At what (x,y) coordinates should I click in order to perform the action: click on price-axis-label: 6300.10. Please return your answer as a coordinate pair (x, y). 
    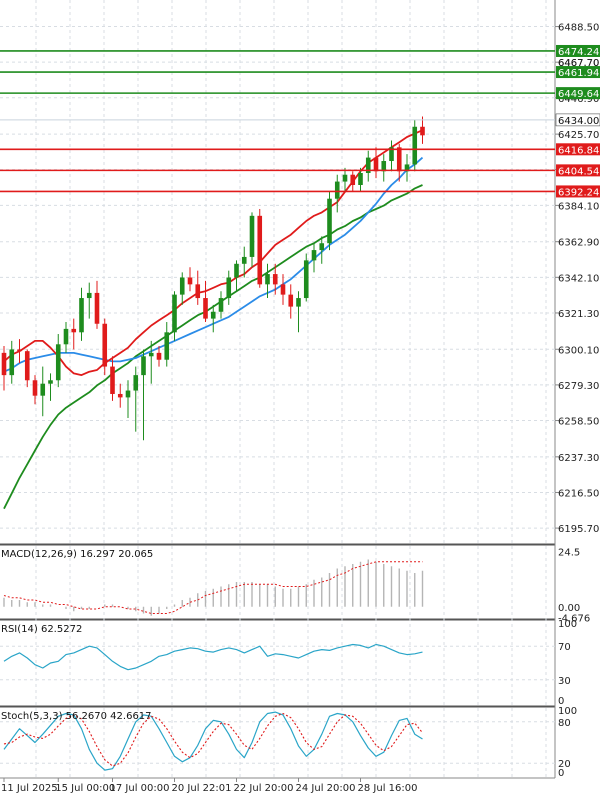
    Looking at the image, I should click on (578, 350).